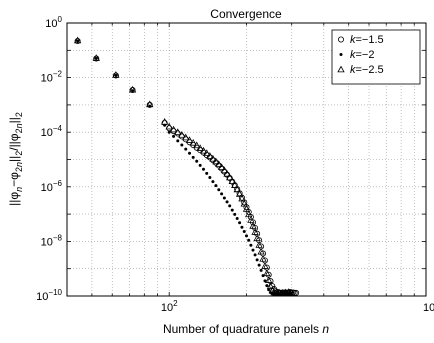 This screenshot has height=343, width=434. I want to click on x-axis-label: Number of quadrature panels n, so click(246, 329).